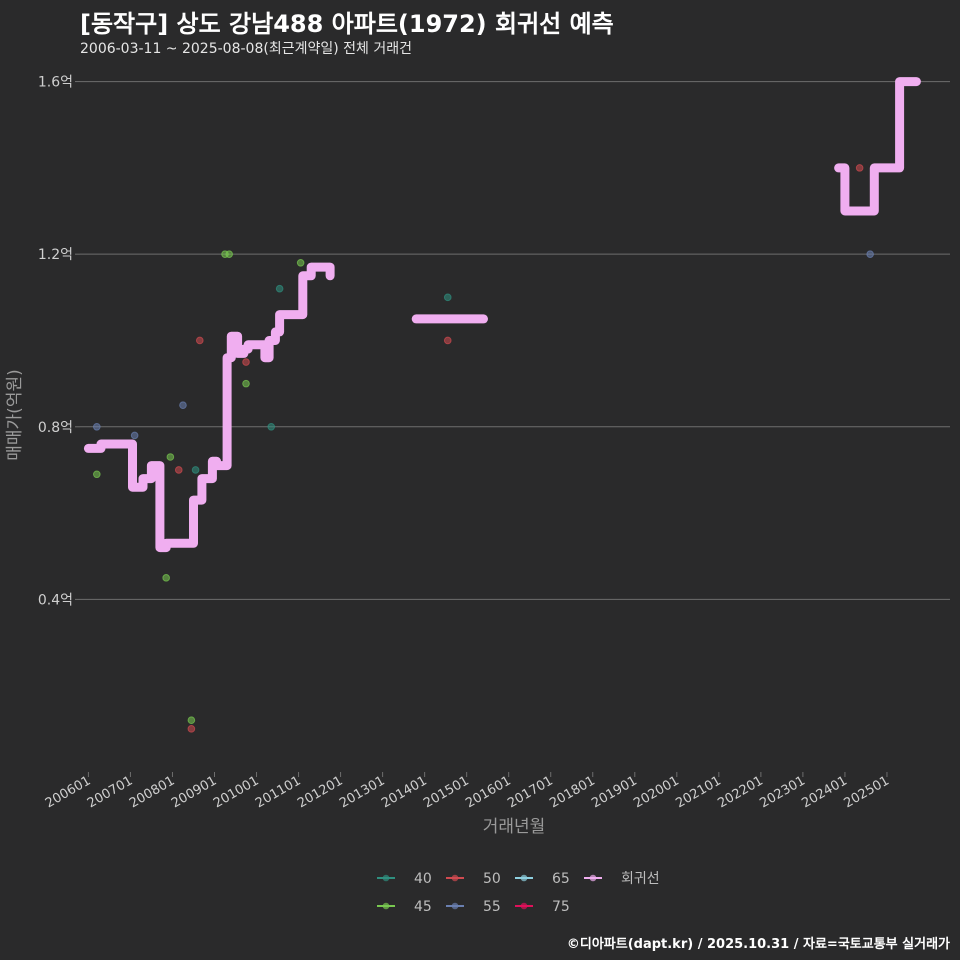 The width and height of the screenshot is (960, 960). Describe the element at coordinates (518, 893) in the screenshot. I see `legend: 40 45 50 55 65 75 회귀선` at that location.